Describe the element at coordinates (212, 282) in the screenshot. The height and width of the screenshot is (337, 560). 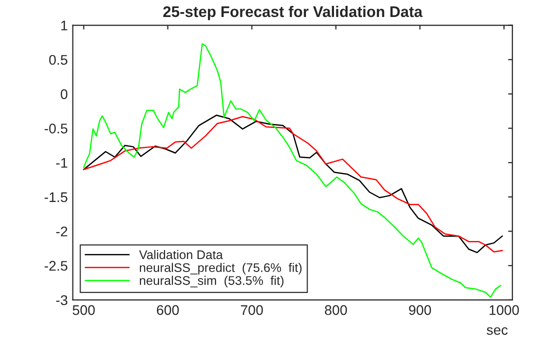
I see `legend-label: neuralSS_sim (53.5% fit)` at that location.